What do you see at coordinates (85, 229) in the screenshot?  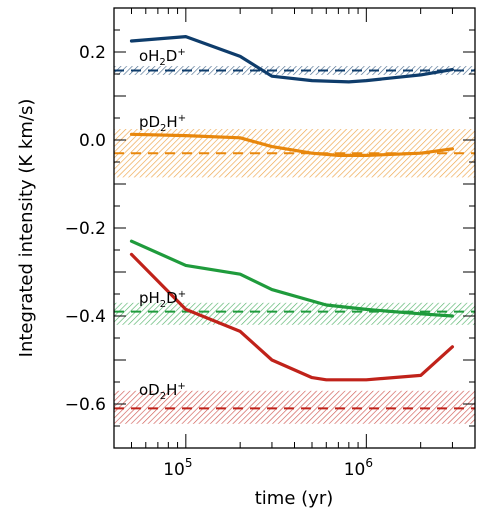 I see `y-tick-label: −0.2` at bounding box center [85, 229].